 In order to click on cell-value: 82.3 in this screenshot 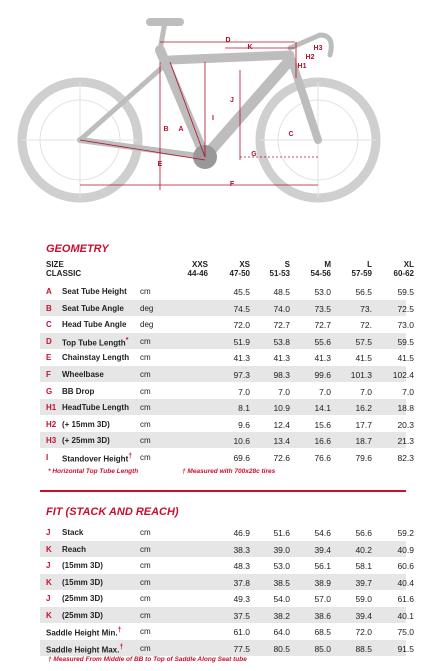, I will do `click(405, 458)`.